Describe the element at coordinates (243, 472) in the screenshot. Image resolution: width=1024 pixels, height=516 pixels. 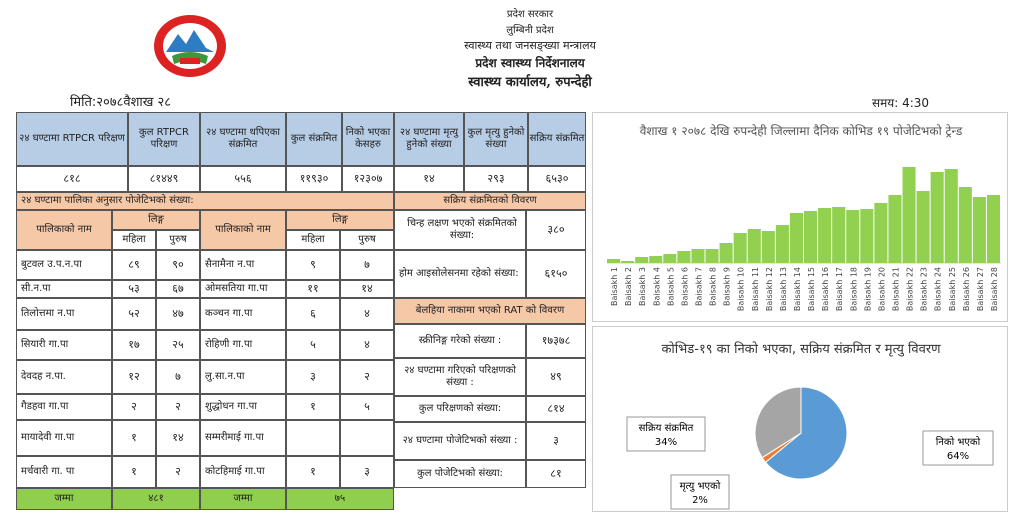
I see `palika-name: कोटहिमाई गा.पा` at that location.